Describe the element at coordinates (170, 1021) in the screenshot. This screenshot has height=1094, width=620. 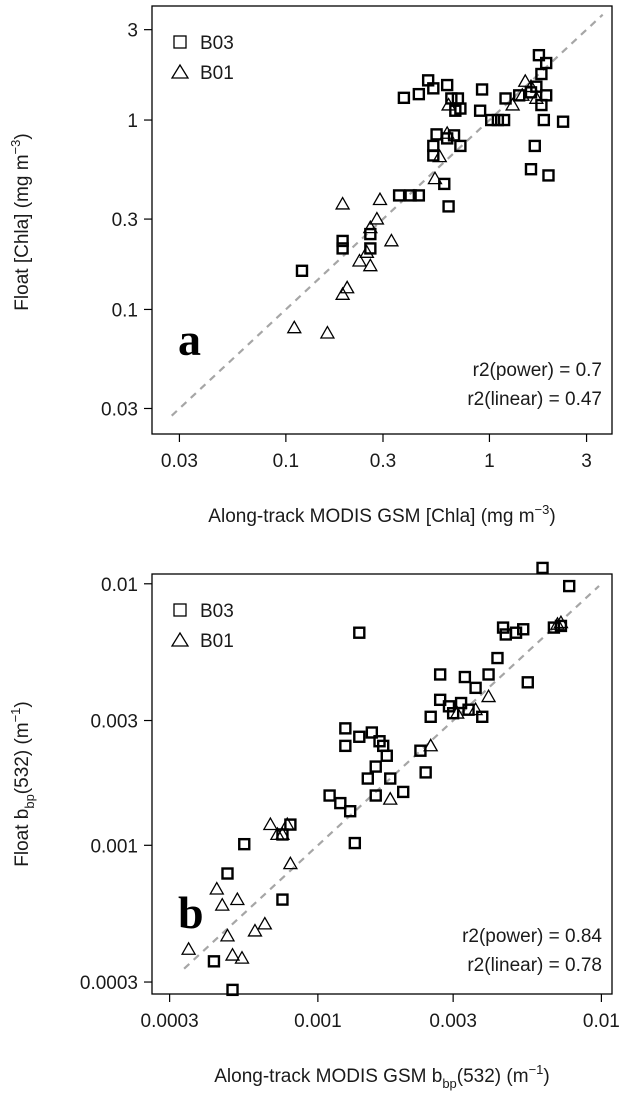
I see `panel-b-x-tick-label: 0.0003` at that location.